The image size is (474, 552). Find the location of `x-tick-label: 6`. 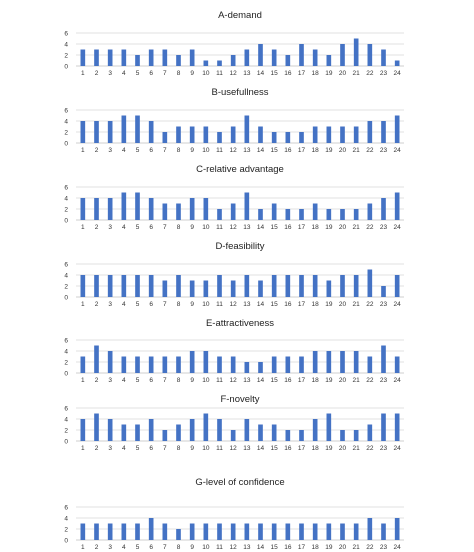

x-tick-label: 6 is located at coordinates (151, 73).